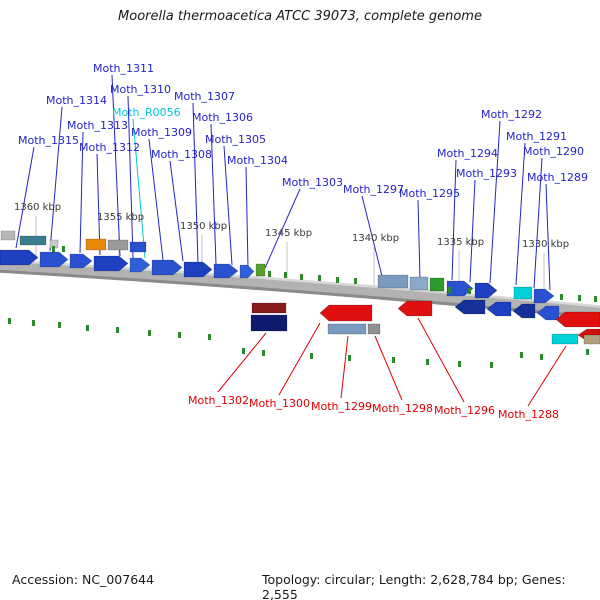  I want to click on gene-label-moth_r0056: Moth_R0056, so click(146, 112).